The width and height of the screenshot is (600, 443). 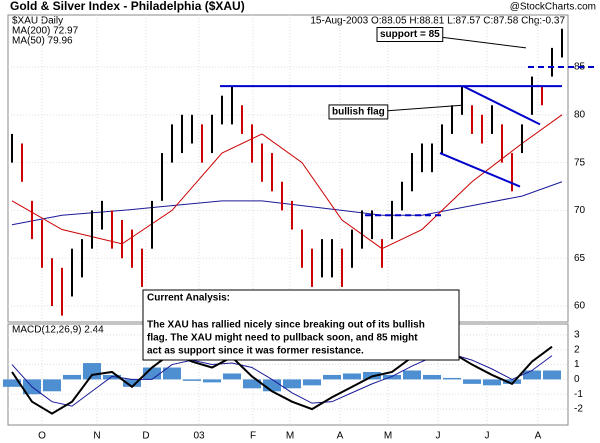 What do you see at coordinates (577, 364) in the screenshot?
I see `y-tick-label: 1` at bounding box center [577, 364].